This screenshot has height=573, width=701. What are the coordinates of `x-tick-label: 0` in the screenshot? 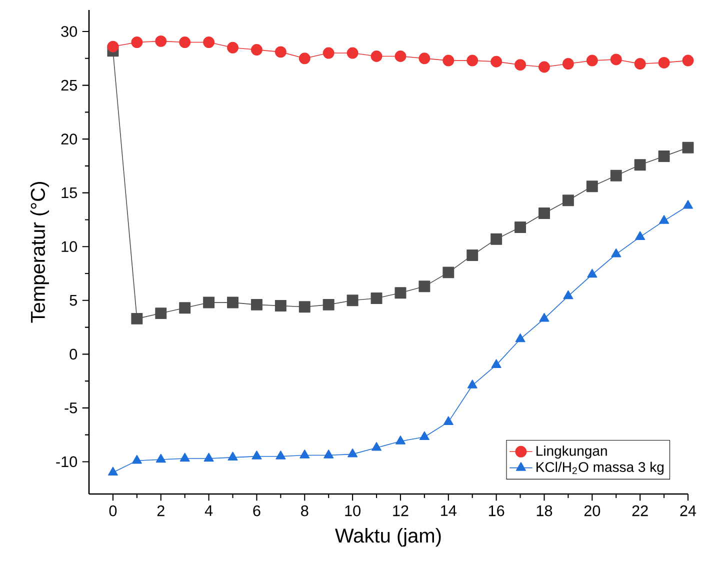 It's located at (113, 510).